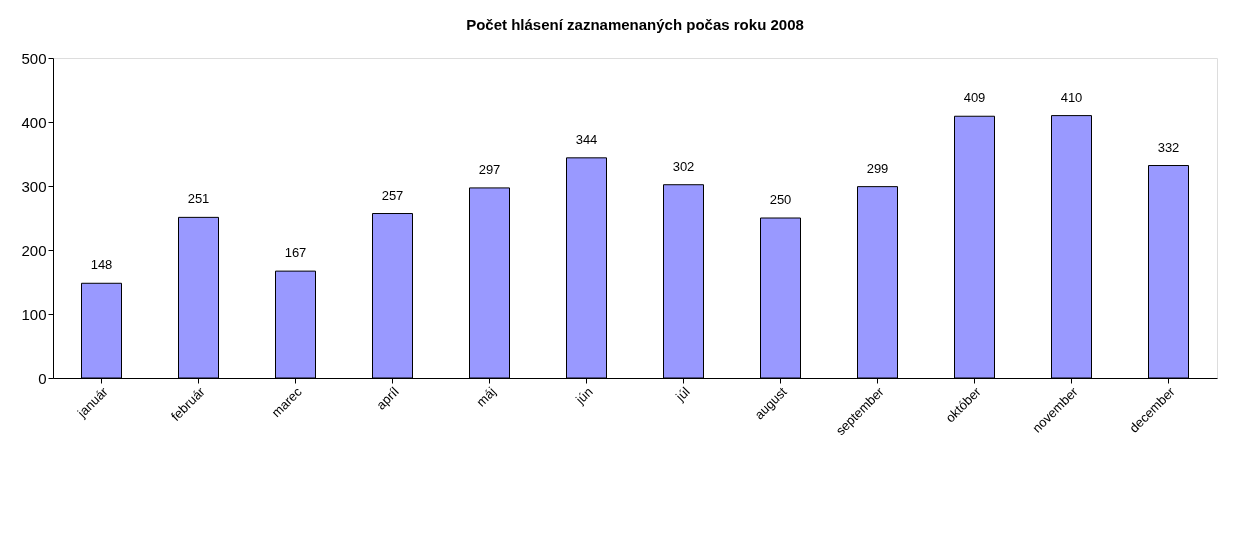  What do you see at coordinates (34, 314) in the screenshot?
I see `y-tick-label: 100` at bounding box center [34, 314].